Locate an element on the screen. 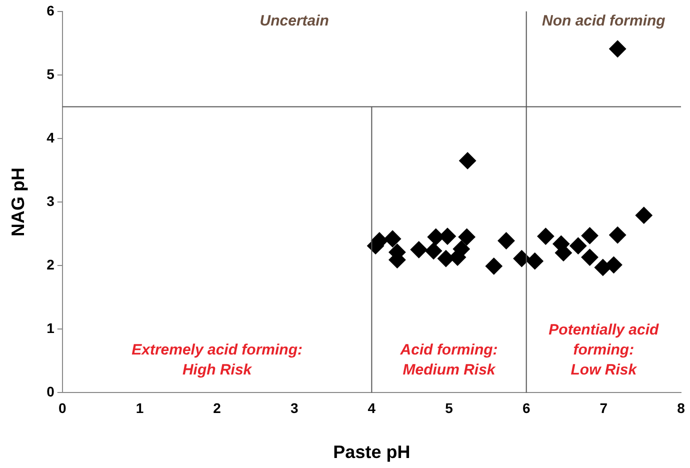 Image resolution: width=690 pixels, height=468 pixels. x-tick-label: 5 is located at coordinates (449, 408).